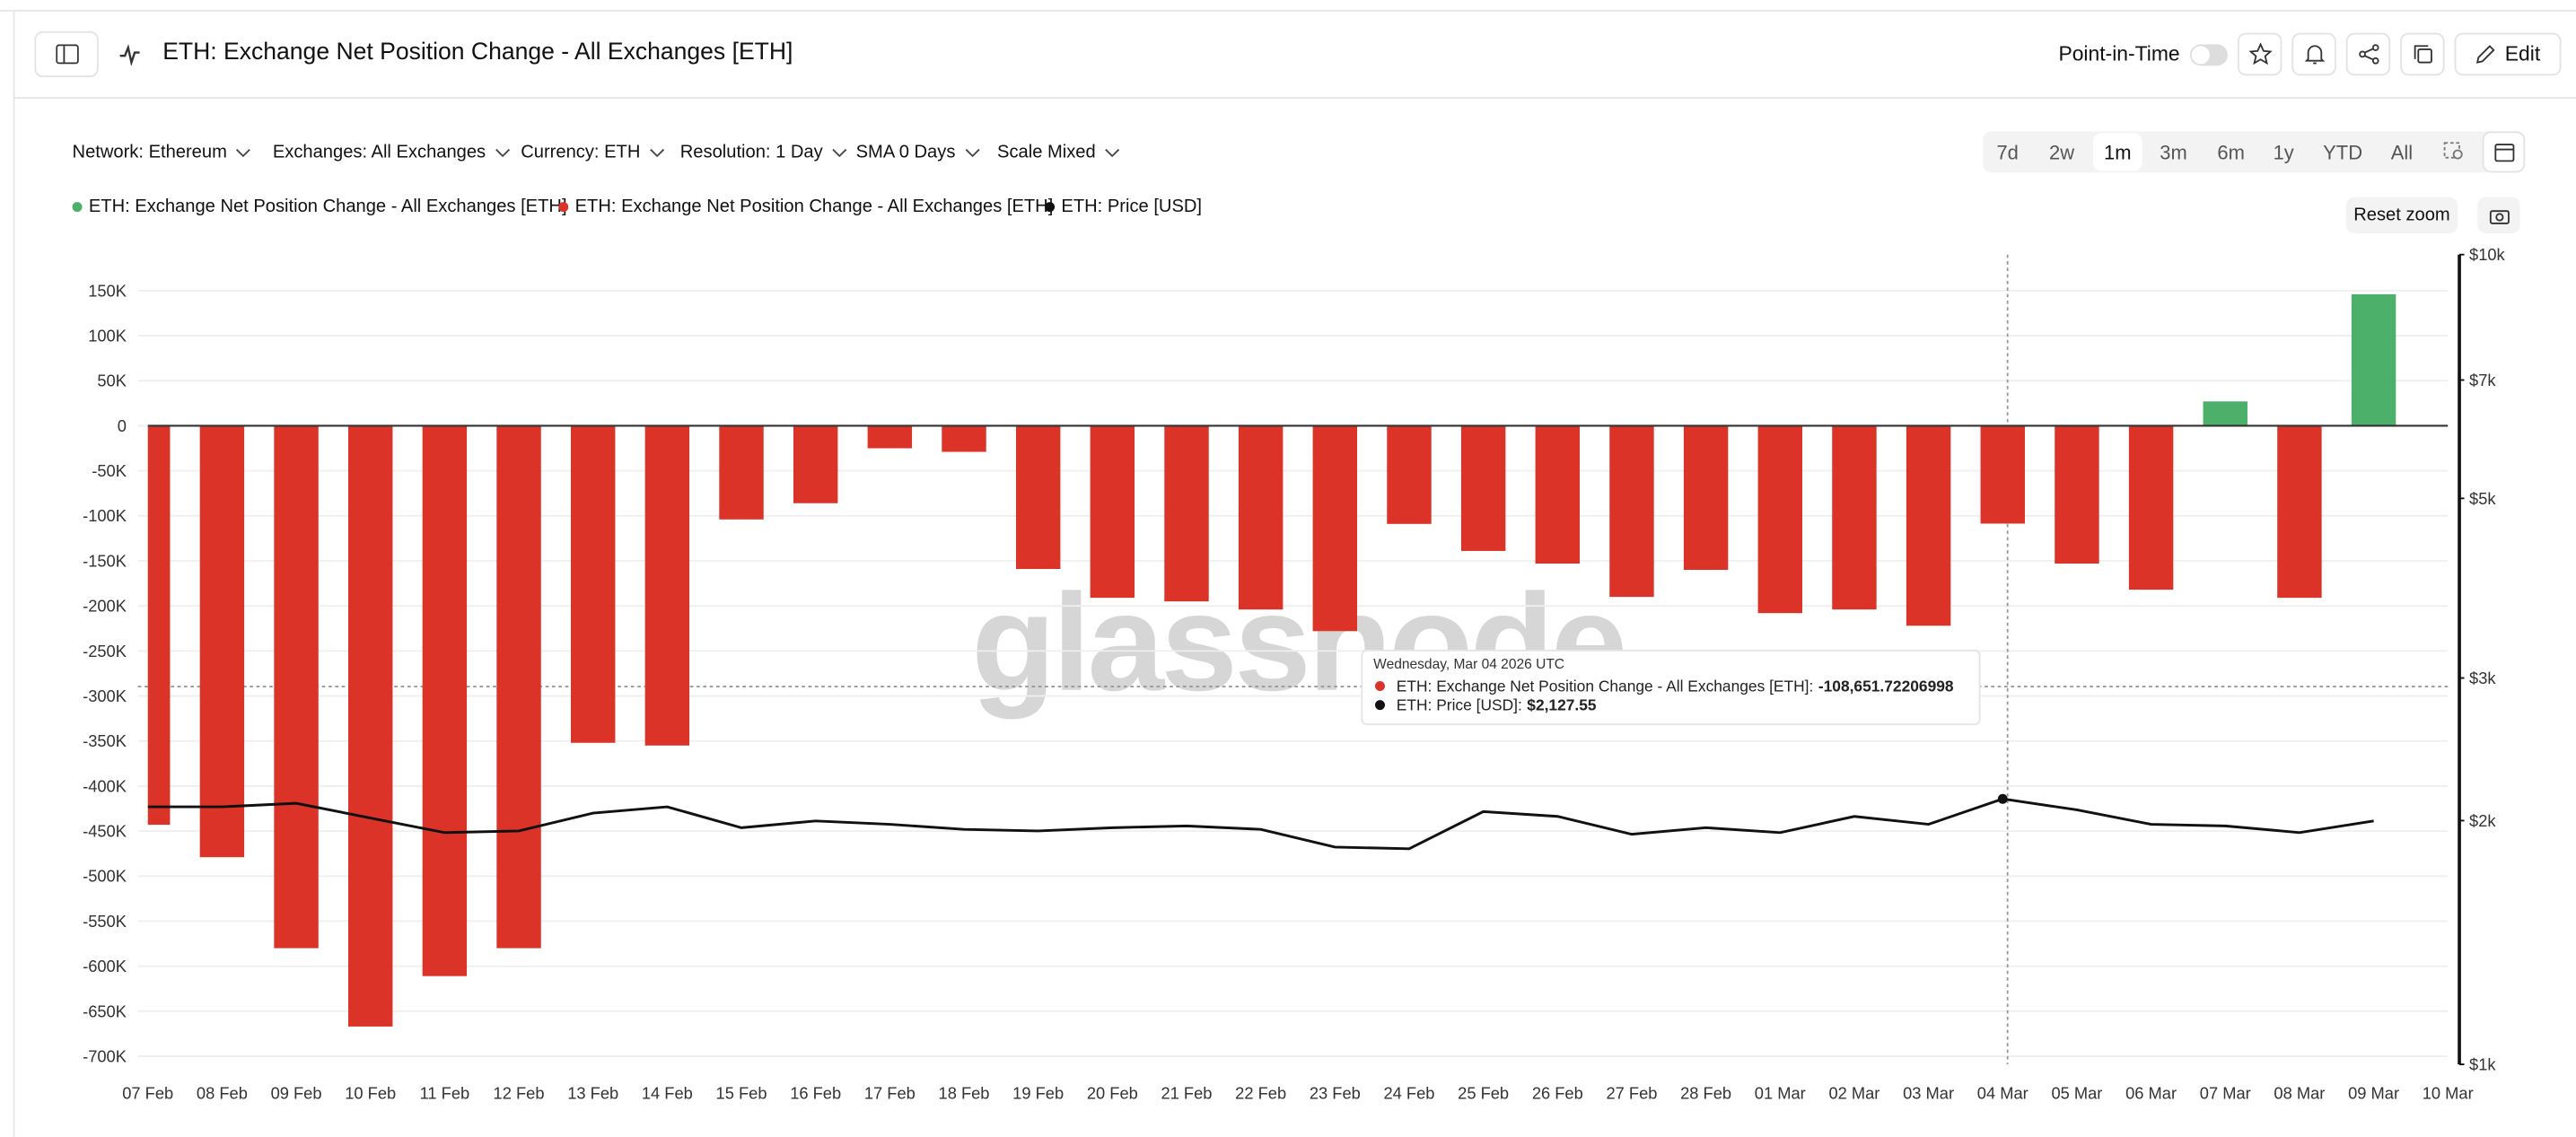  I want to click on legend-item: ETH: Price [USD], so click(1123, 207).